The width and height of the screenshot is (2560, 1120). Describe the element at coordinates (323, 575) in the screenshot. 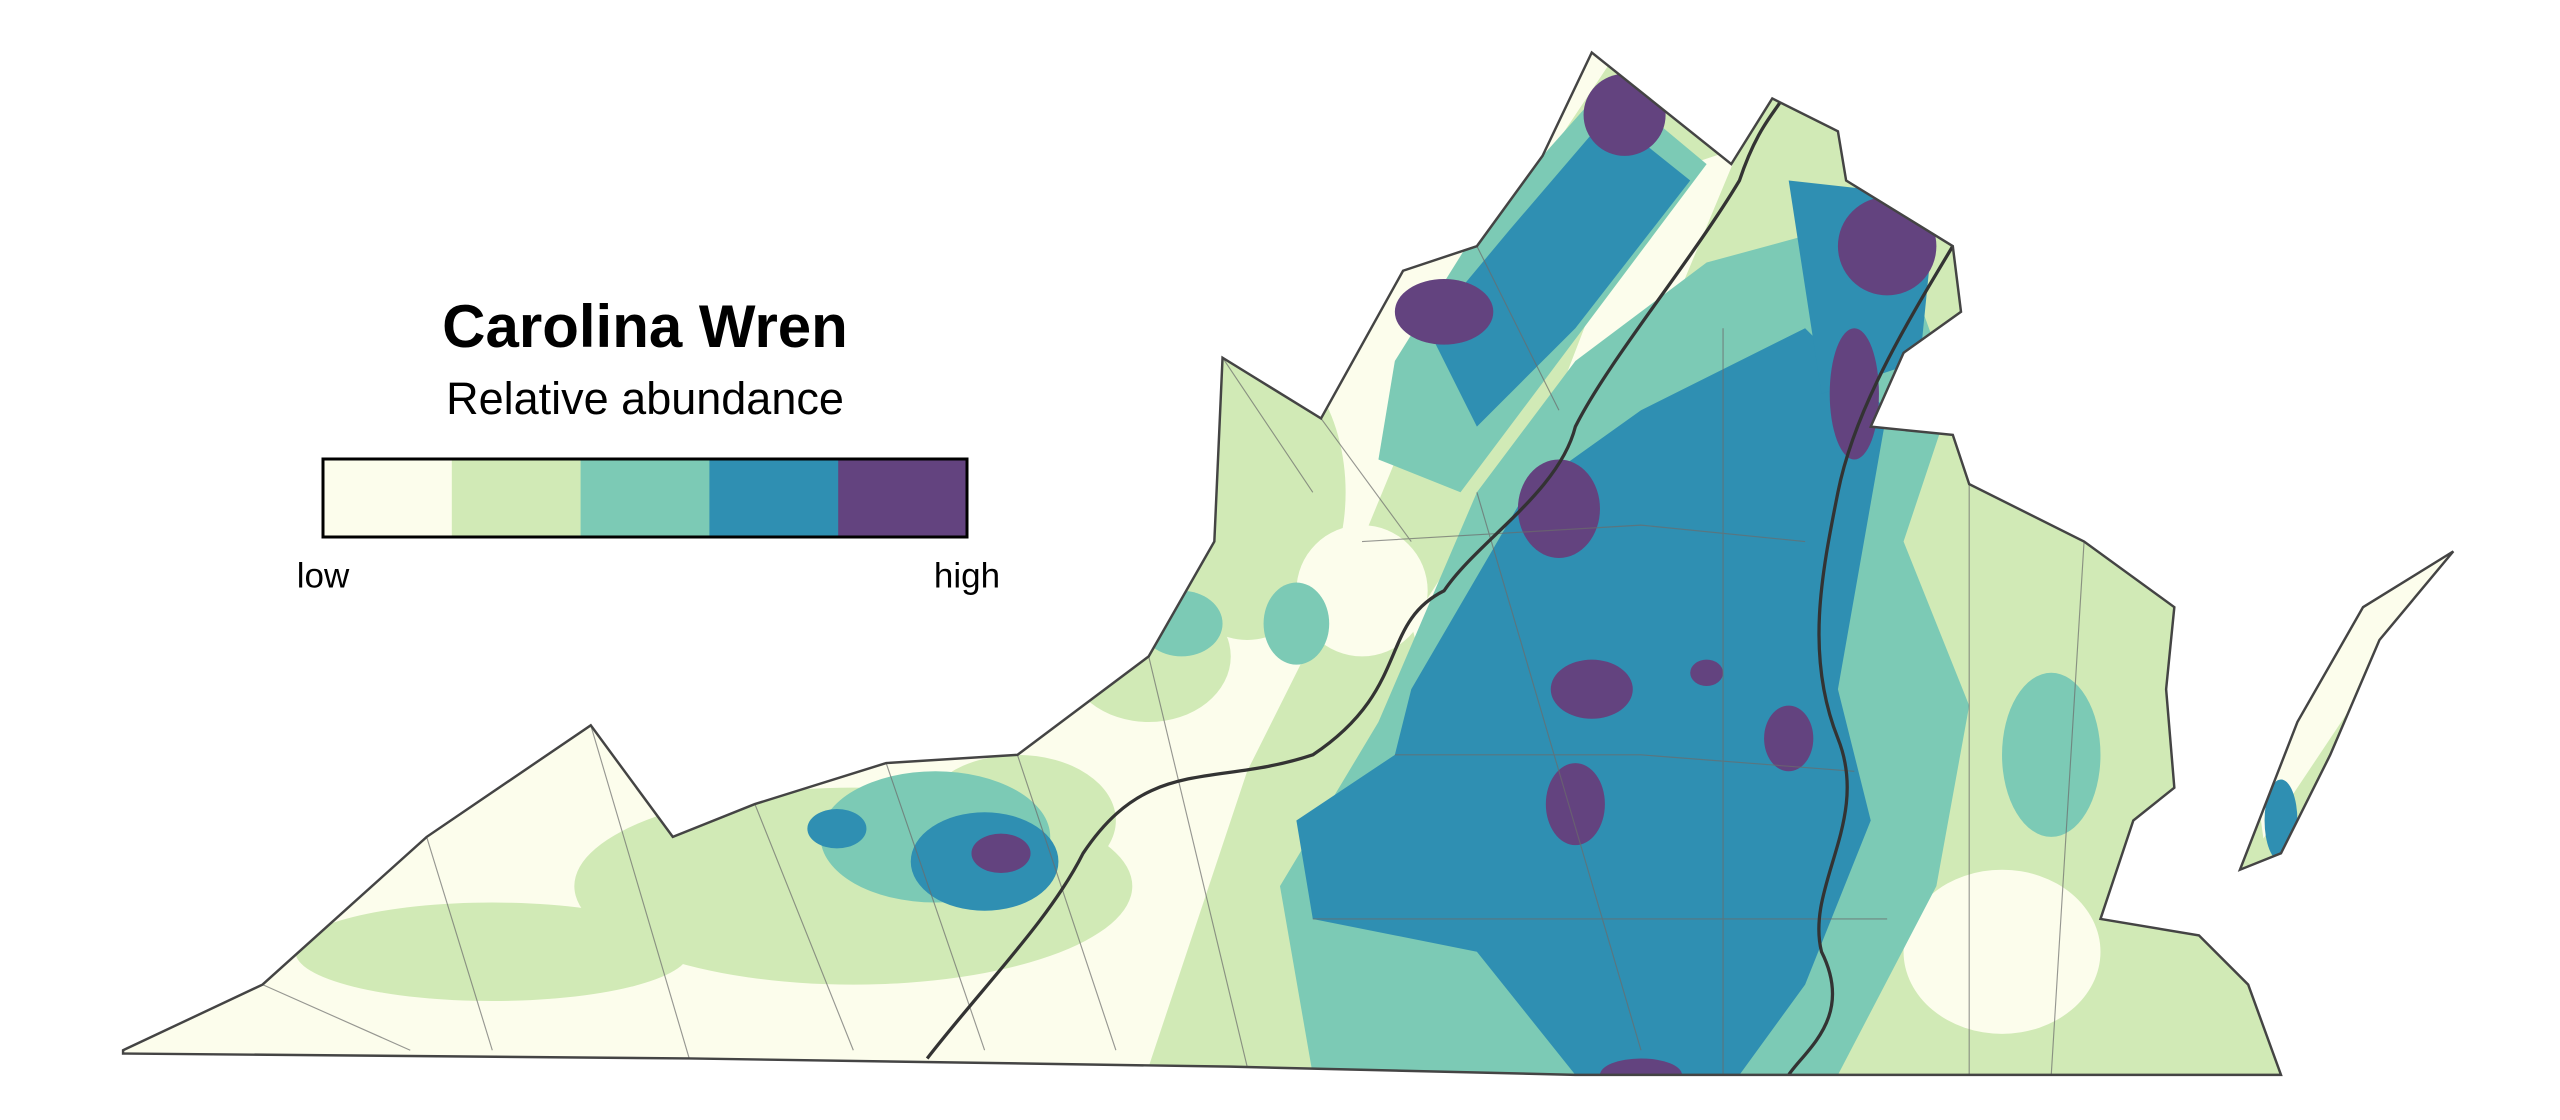

I see `legend-low-label: low` at that location.